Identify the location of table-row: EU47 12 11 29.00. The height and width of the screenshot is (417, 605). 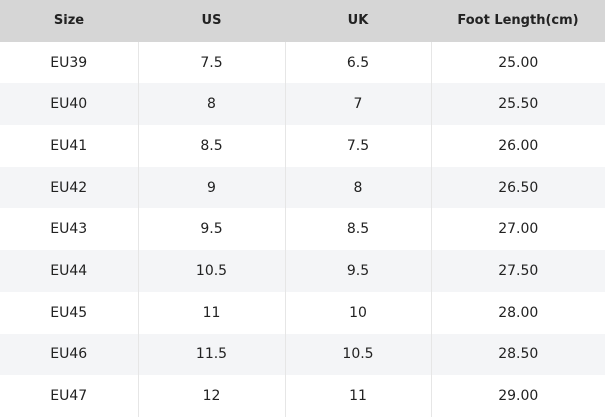
(302, 396).